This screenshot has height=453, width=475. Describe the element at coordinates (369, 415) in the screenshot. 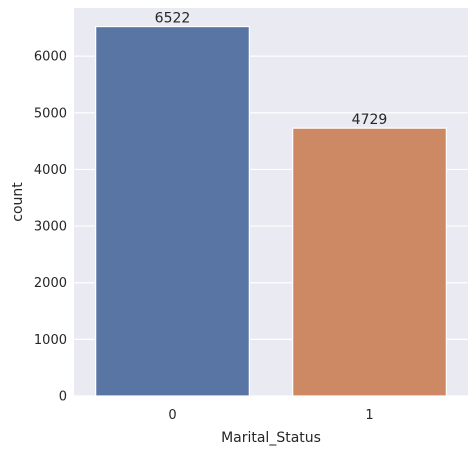

I see `x-tick-label: 1` at that location.